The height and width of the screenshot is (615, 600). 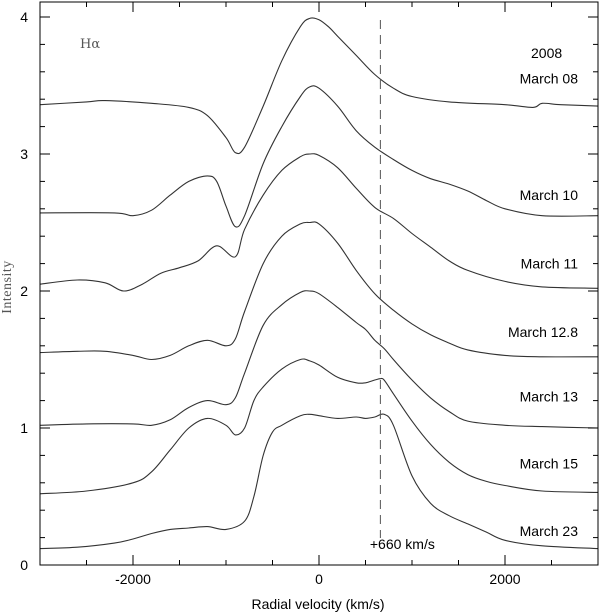 What do you see at coordinates (402, 544) in the screenshot?
I see `marker-line-label: +660 km/s` at bounding box center [402, 544].